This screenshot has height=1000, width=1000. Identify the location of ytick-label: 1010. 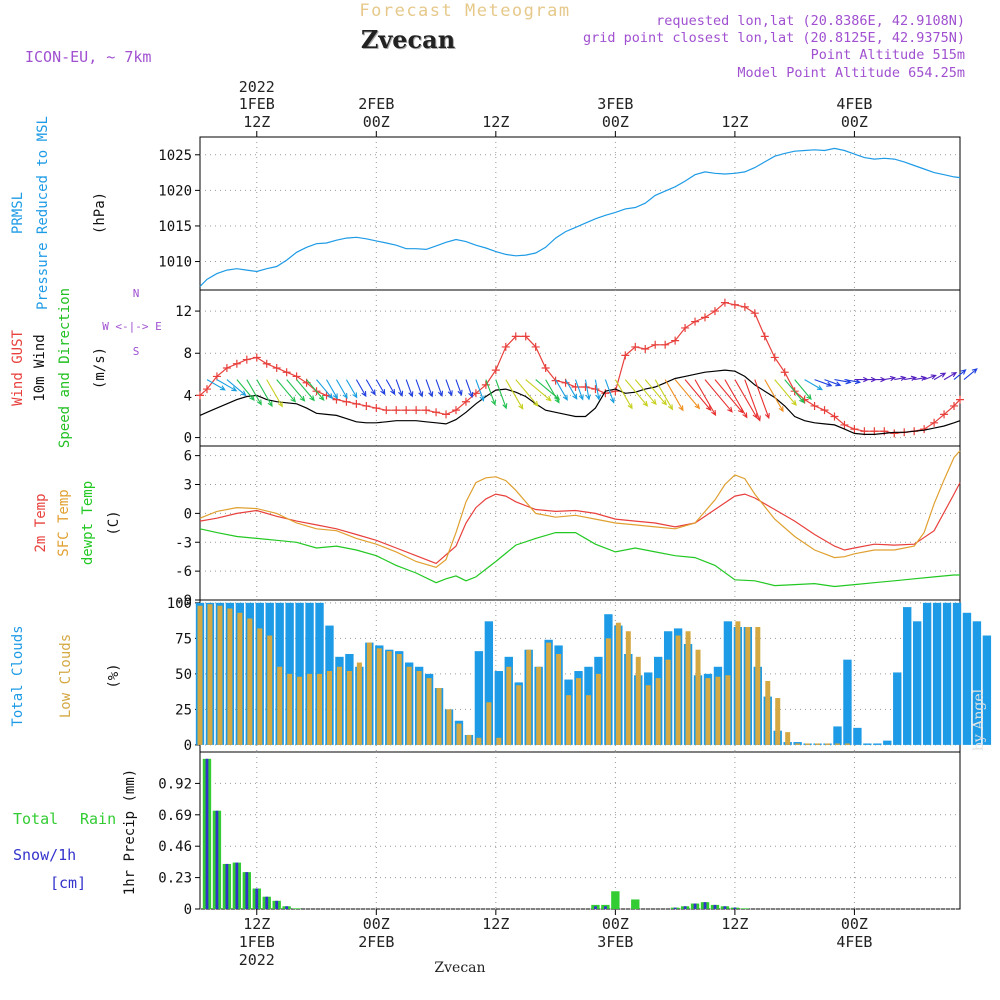
(175, 263).